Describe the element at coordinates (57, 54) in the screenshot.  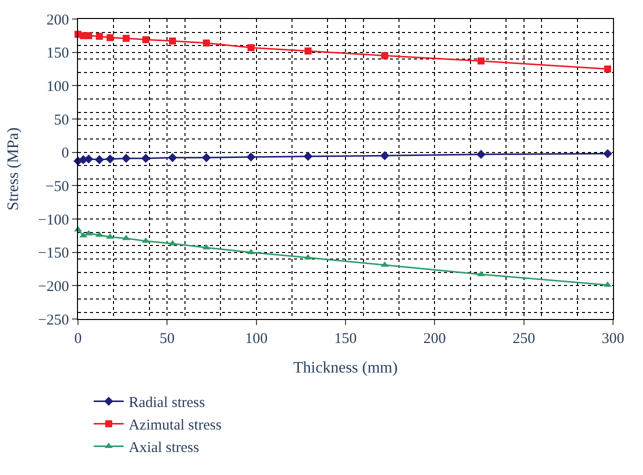
I see `y-tick-label: 150` at that location.